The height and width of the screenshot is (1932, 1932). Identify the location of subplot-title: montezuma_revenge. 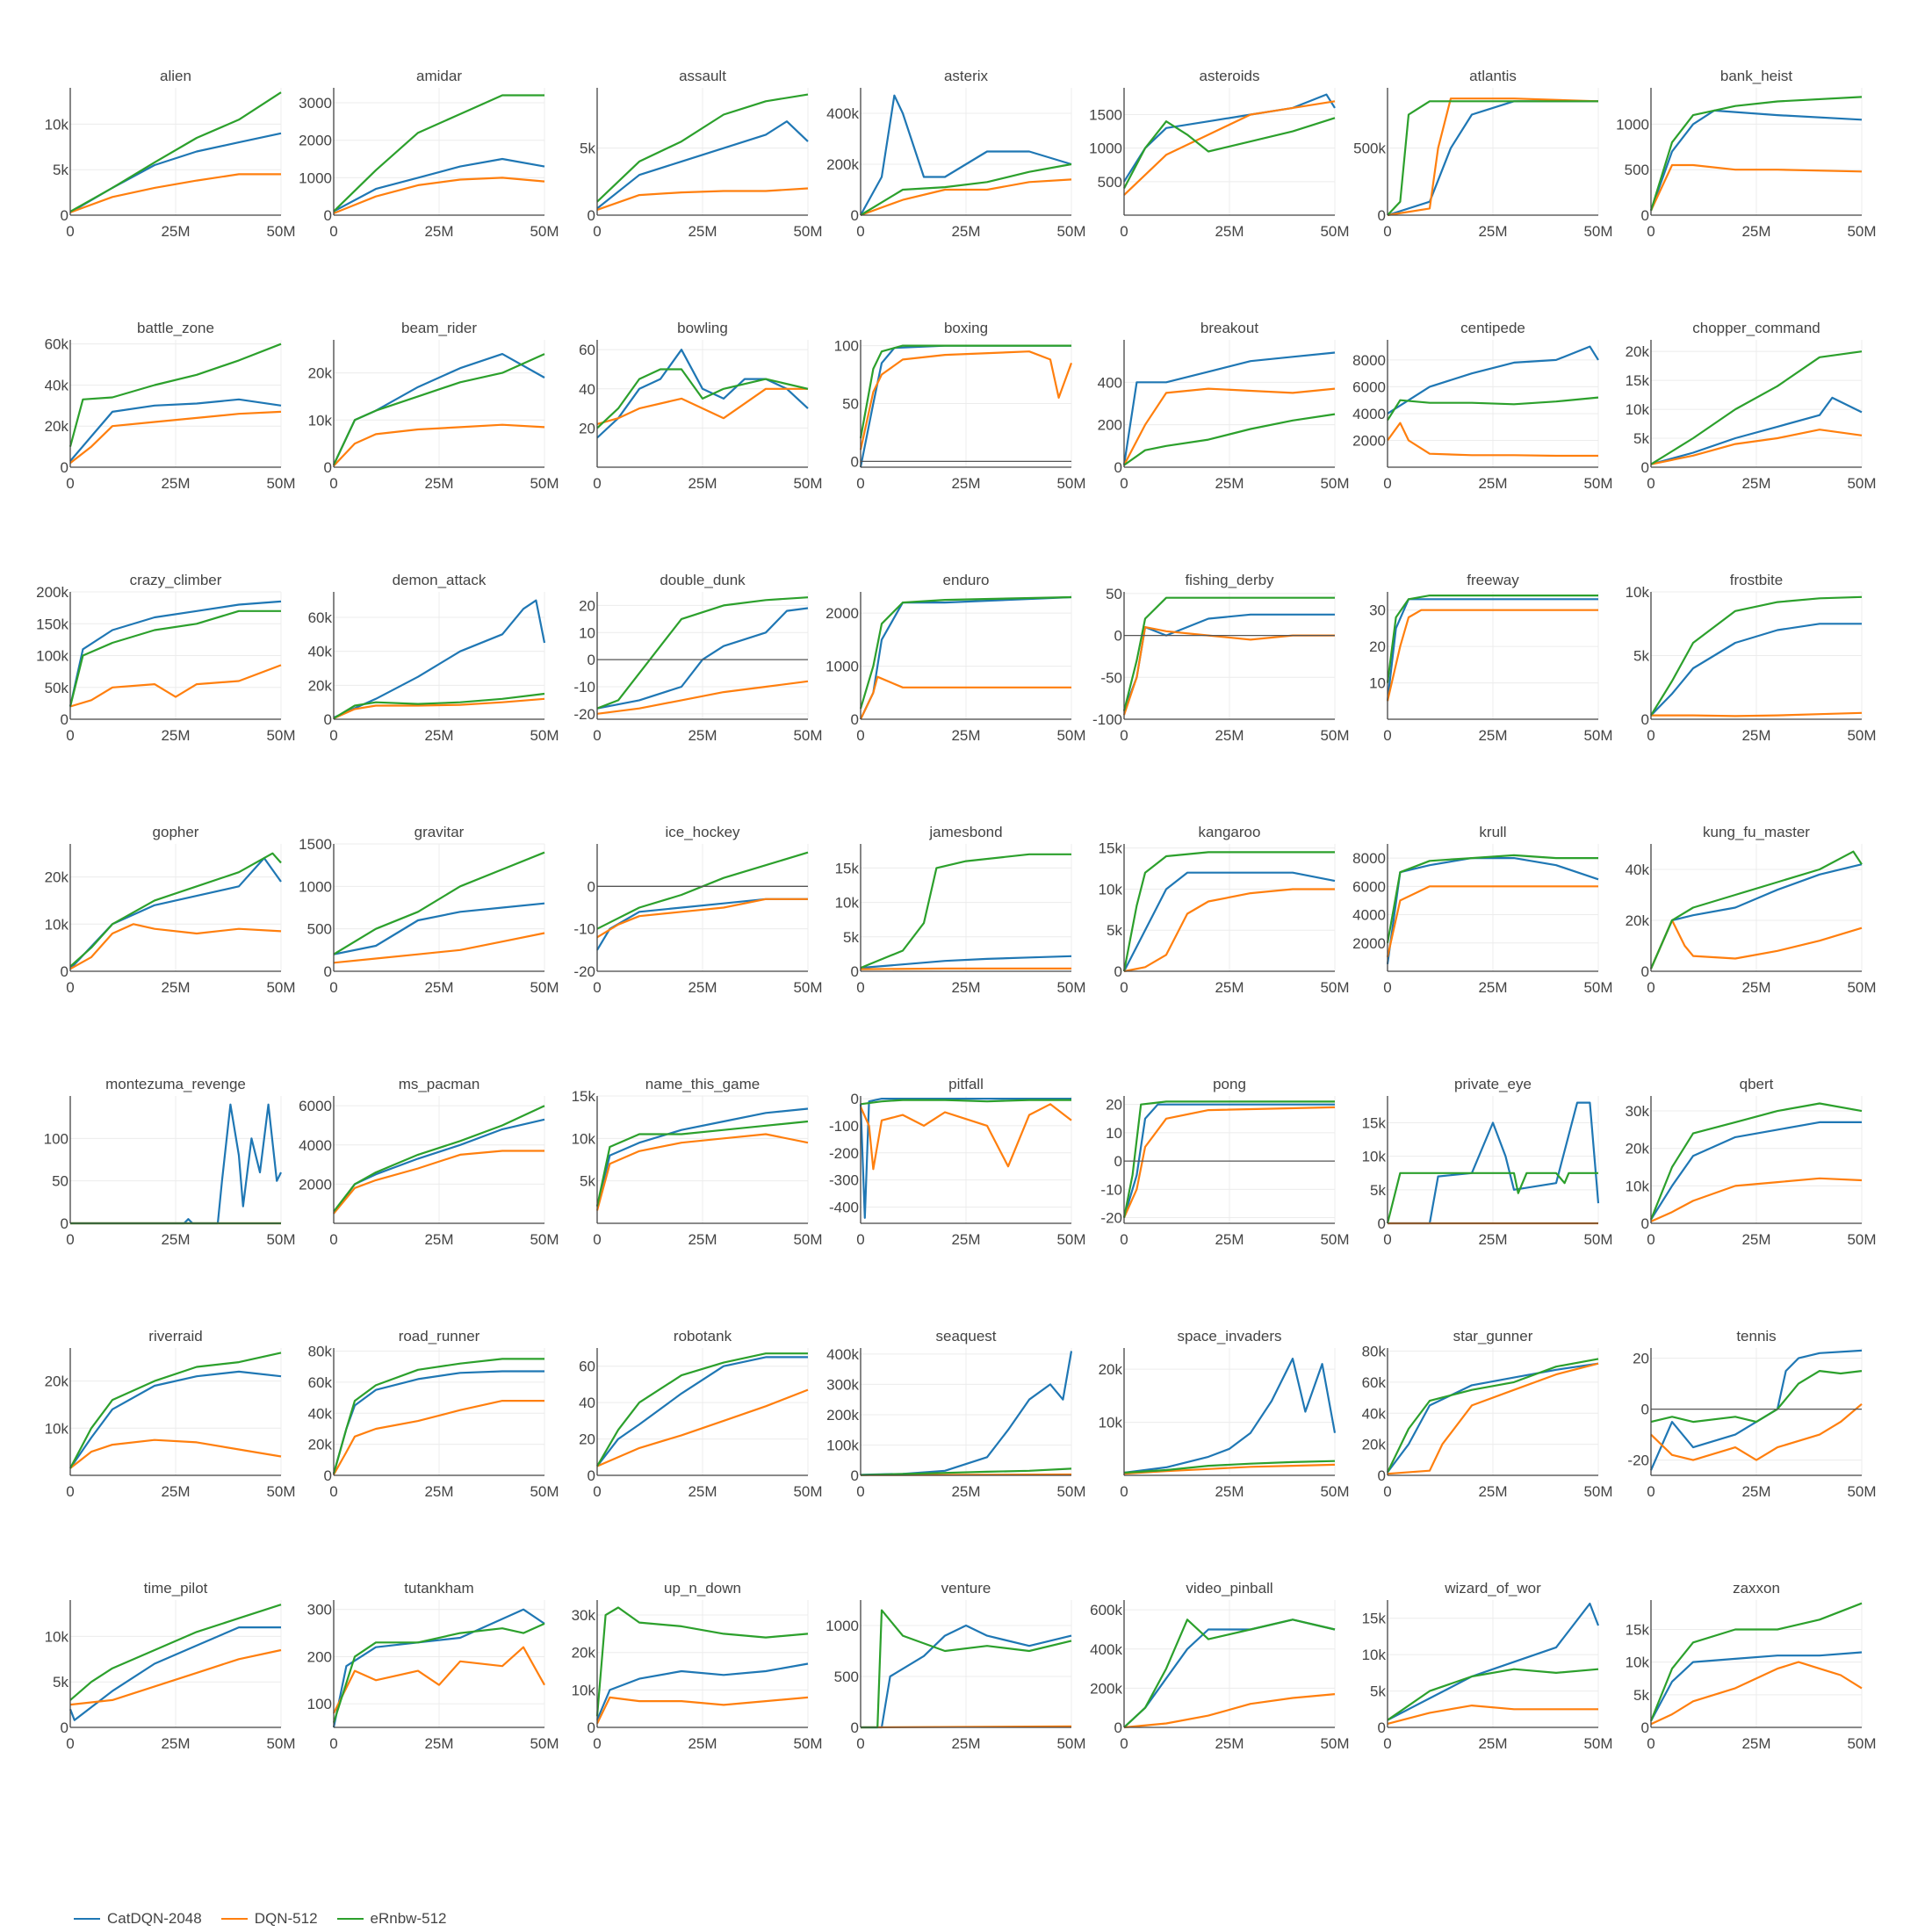
(175, 1084).